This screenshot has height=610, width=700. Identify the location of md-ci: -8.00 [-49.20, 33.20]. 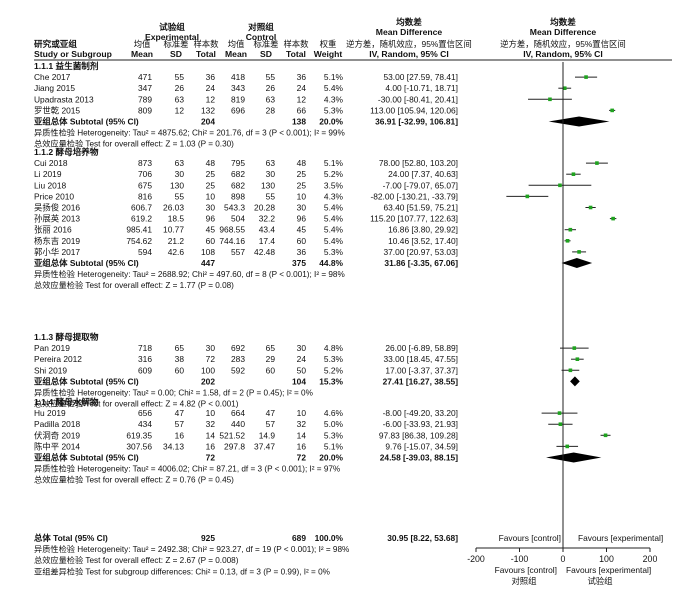
(420, 413).